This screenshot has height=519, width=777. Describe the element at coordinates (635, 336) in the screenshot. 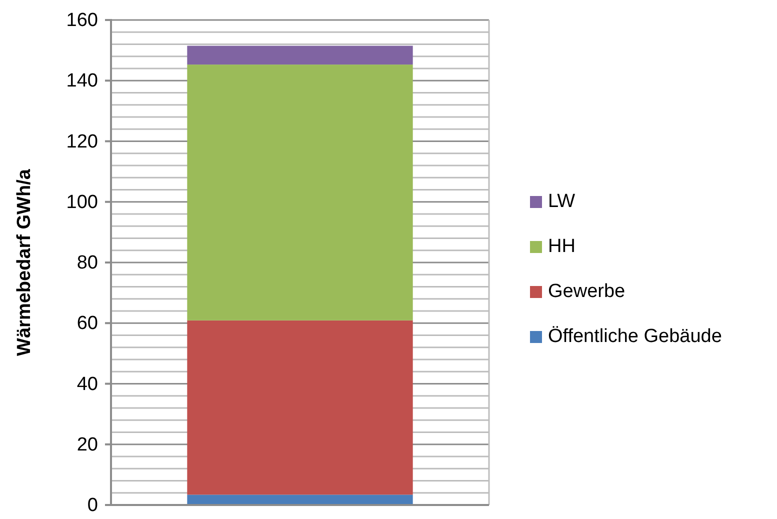

I see `legend-label: Öffentliche Gebäude` at that location.